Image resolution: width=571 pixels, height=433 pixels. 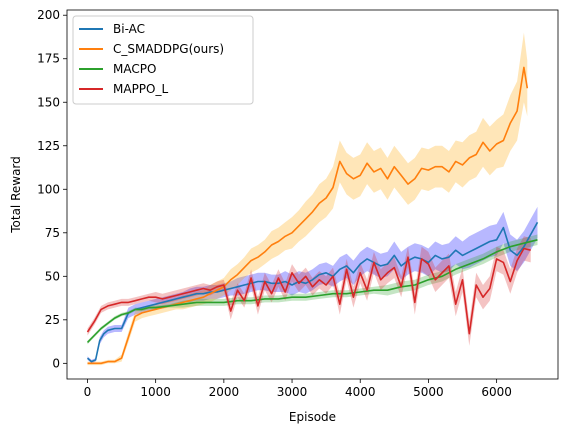 I want to click on y-tick-label: 0, so click(x=56, y=363).